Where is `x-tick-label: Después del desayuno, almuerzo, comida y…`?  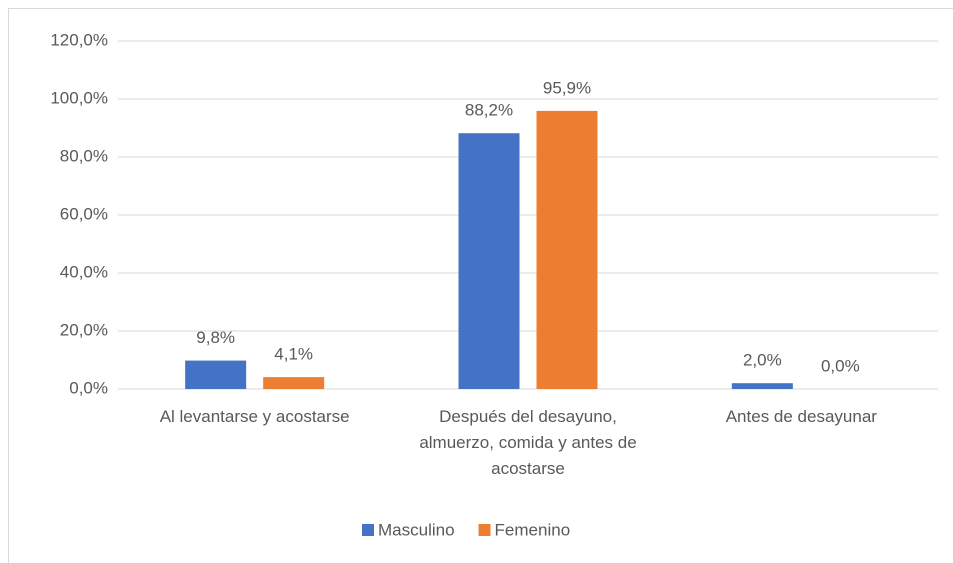 x-tick-label: Después del desayuno, almuerzo, comida y… is located at coordinates (528, 442).